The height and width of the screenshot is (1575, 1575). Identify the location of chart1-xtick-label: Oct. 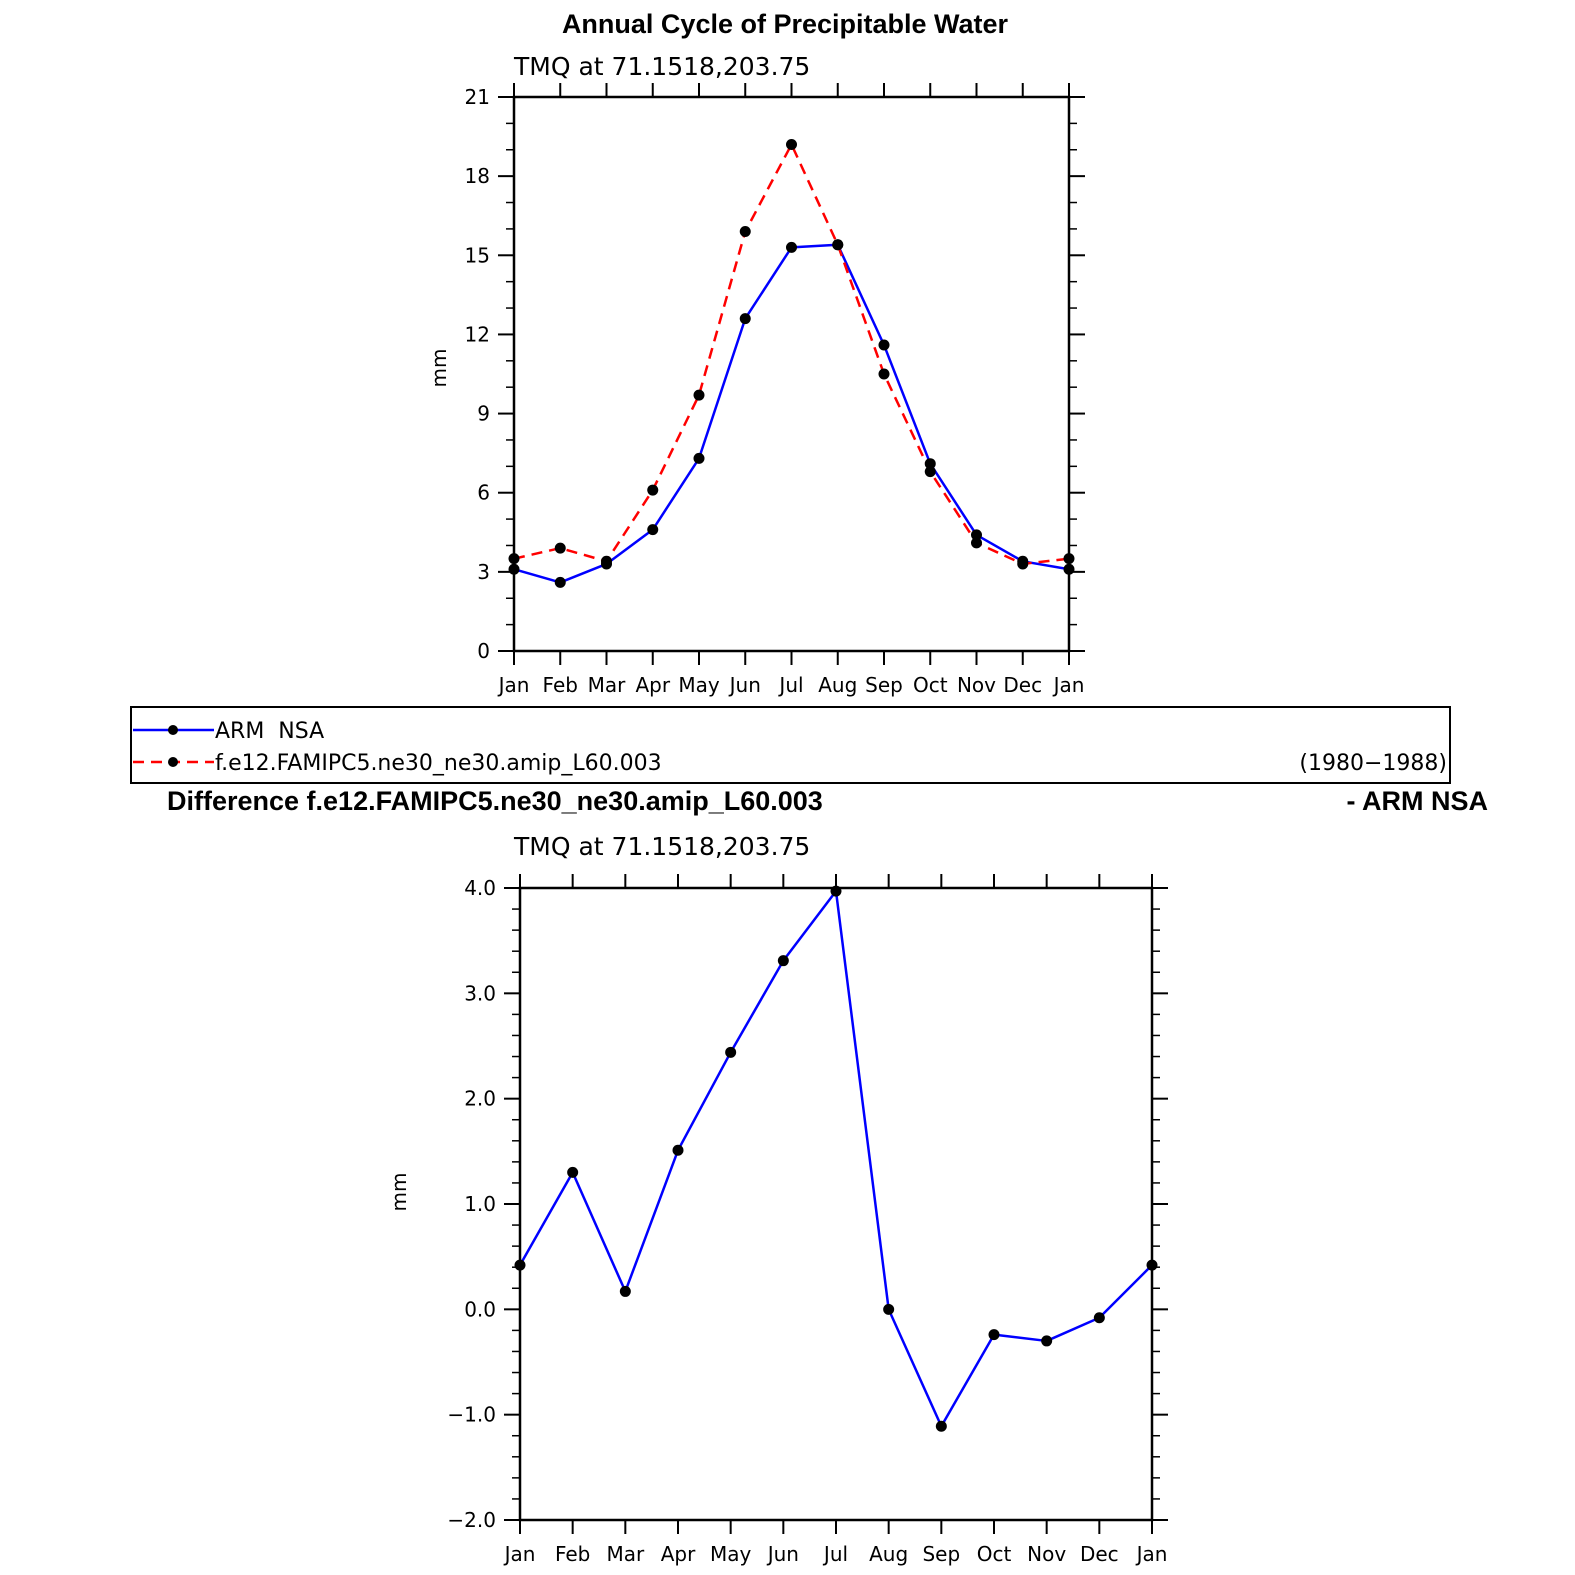
(930, 685).